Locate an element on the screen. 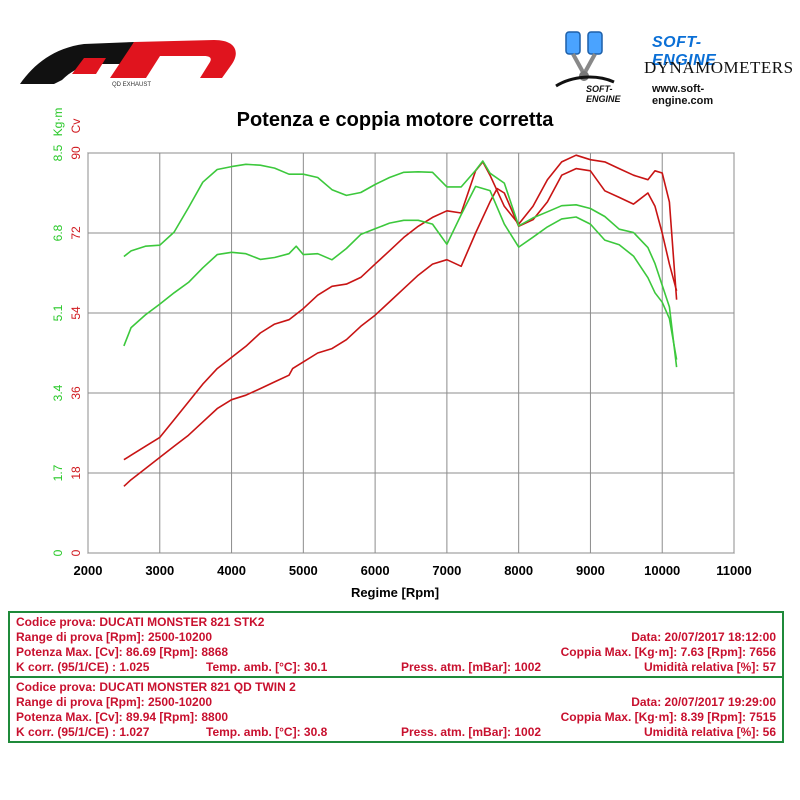 This screenshot has height=800, width=800. relative-humidity: Umidità relativa [%]: 56 is located at coordinates (709, 732).